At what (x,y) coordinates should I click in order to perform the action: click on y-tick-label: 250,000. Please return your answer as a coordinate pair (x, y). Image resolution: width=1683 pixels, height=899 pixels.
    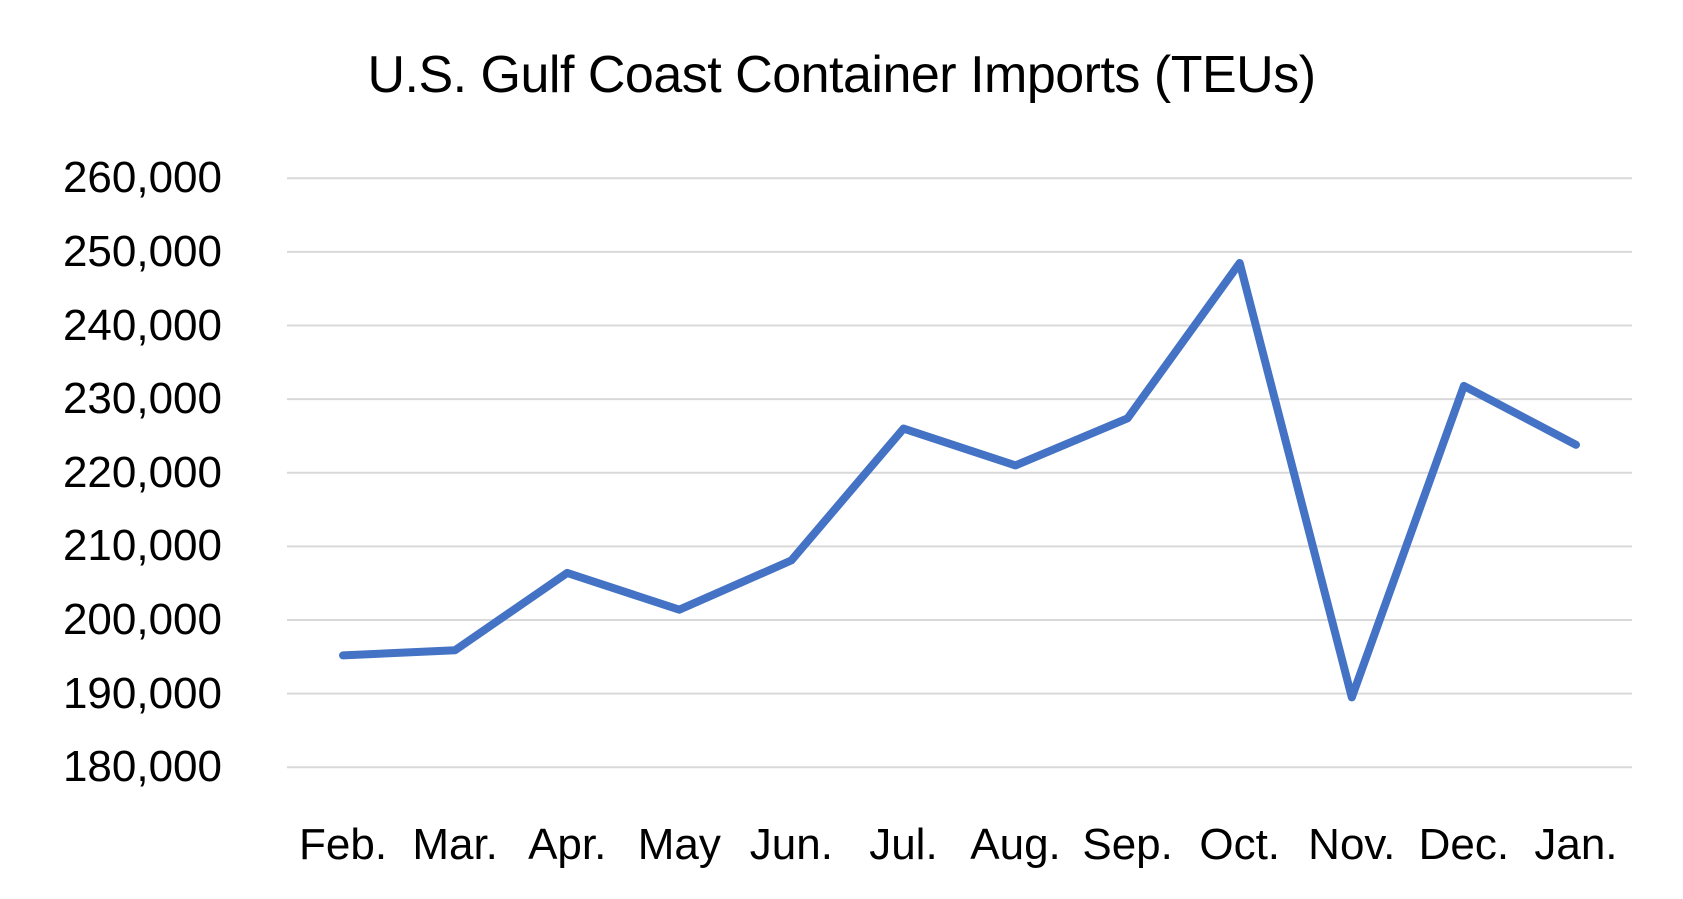
    Looking at the image, I should click on (142, 251).